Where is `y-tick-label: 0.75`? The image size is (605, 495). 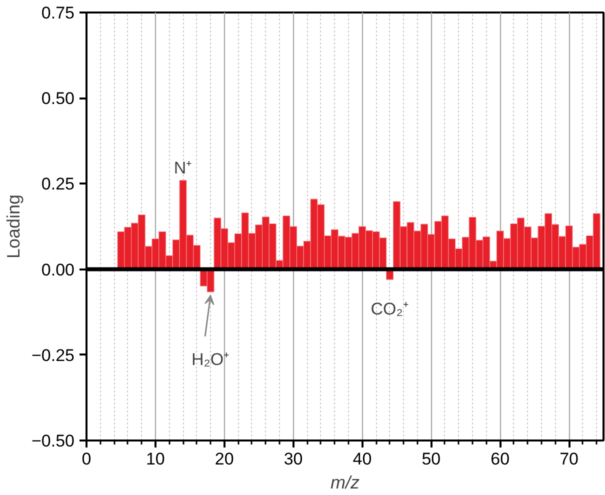 y-tick-label: 0.75 is located at coordinates (58, 13).